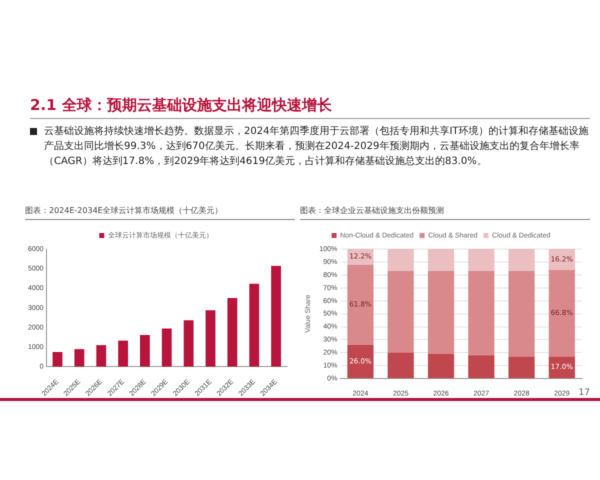 Image resolution: width=600 pixels, height=480 pixels. I want to click on text: 2.1 全球：预期云基础设施支出将迎快速增长, so click(310, 107).